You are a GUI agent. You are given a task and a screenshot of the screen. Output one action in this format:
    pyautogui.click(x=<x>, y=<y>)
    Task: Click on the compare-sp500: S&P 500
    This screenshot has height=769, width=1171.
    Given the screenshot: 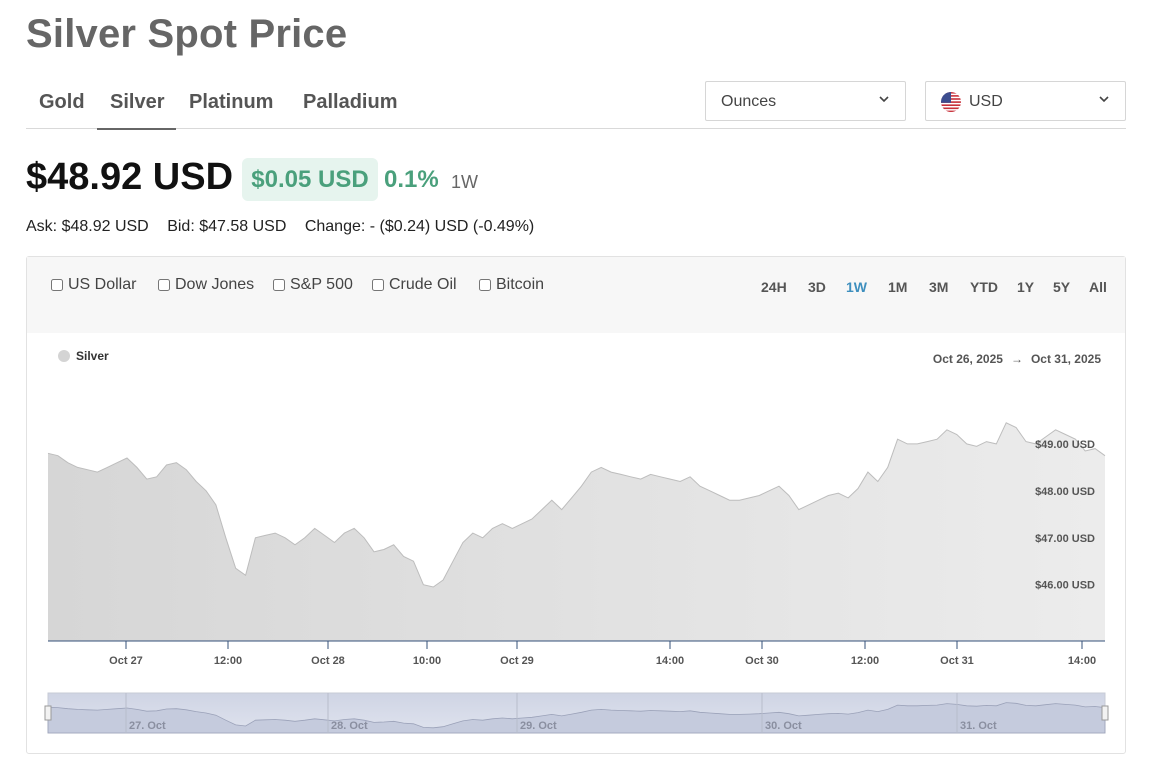 What is the action you would take?
    pyautogui.click(x=313, y=285)
    